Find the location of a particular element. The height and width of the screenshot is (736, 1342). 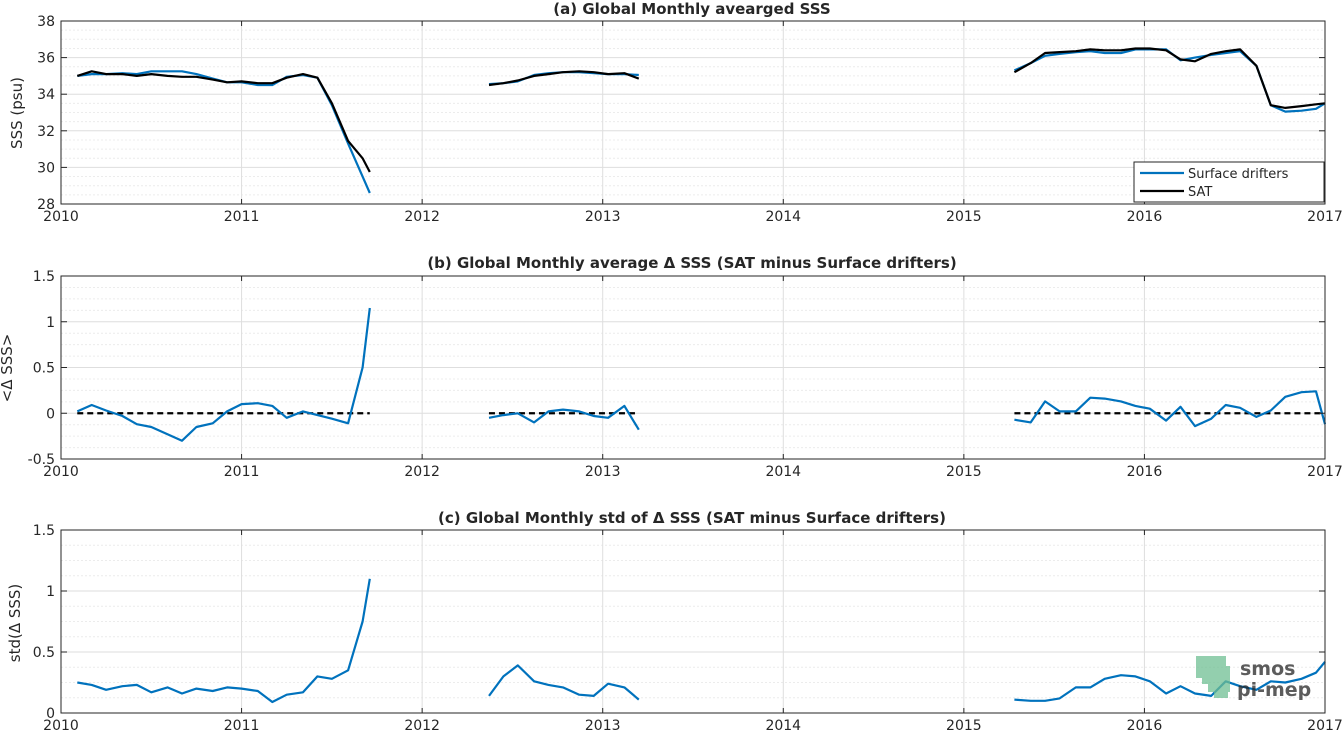

panel-a-x-tick-label: 2017 is located at coordinates (1324, 217).